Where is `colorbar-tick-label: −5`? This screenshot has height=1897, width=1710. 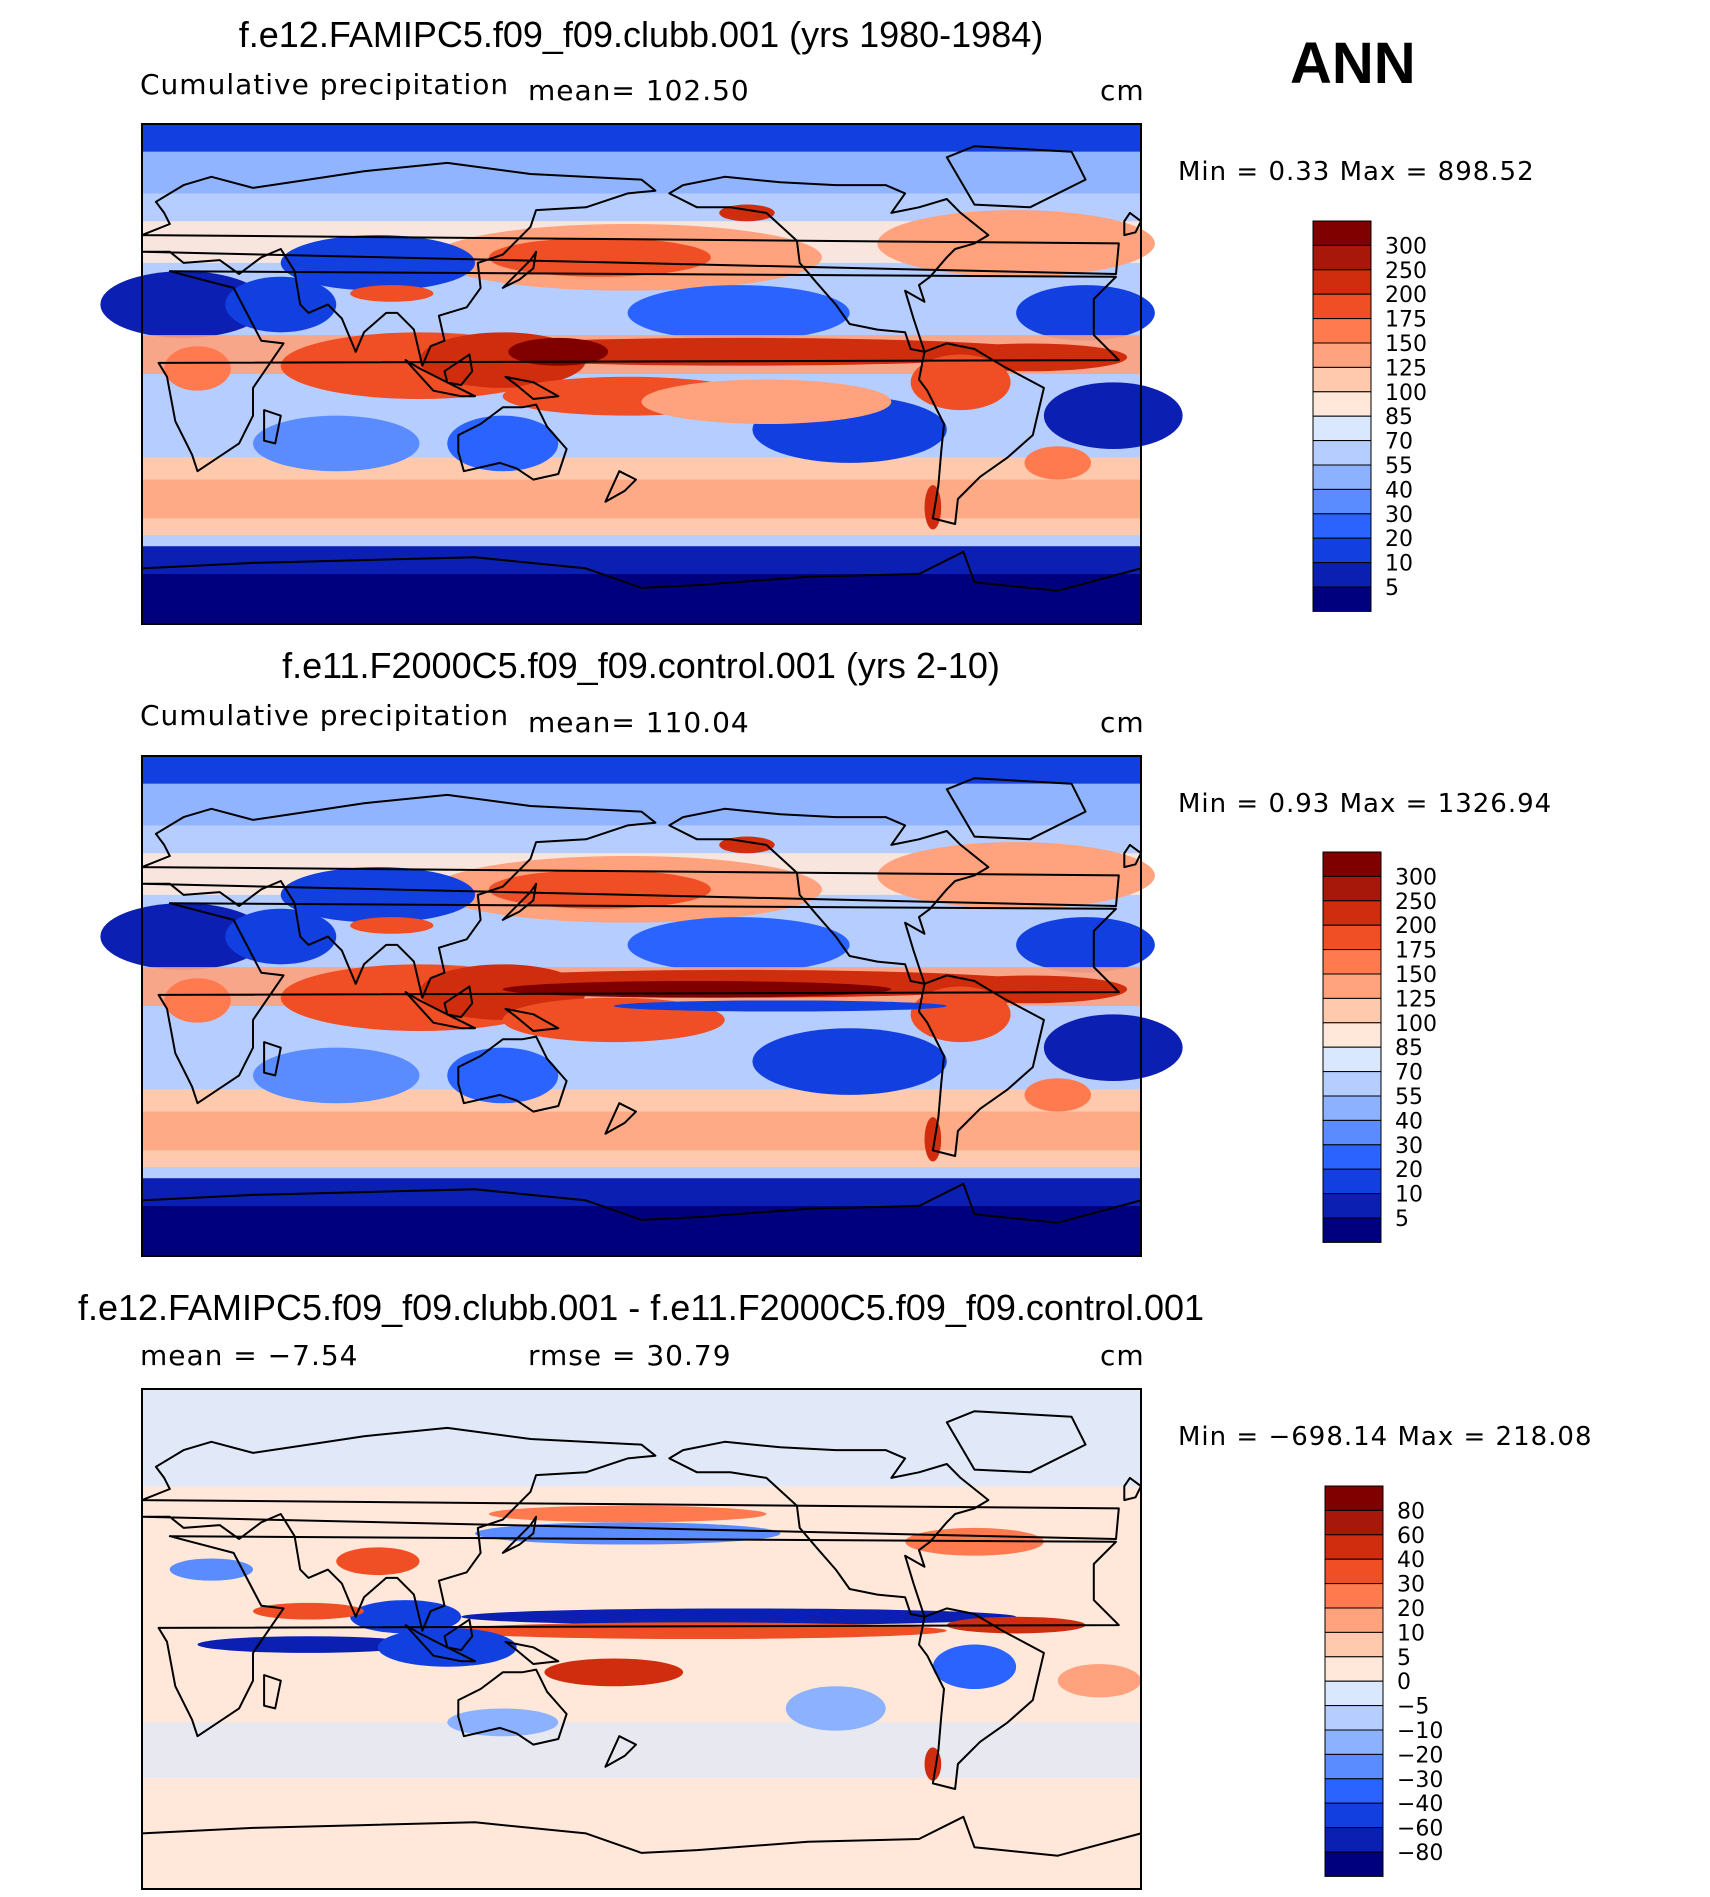 colorbar-tick-label: −5 is located at coordinates (1413, 1707).